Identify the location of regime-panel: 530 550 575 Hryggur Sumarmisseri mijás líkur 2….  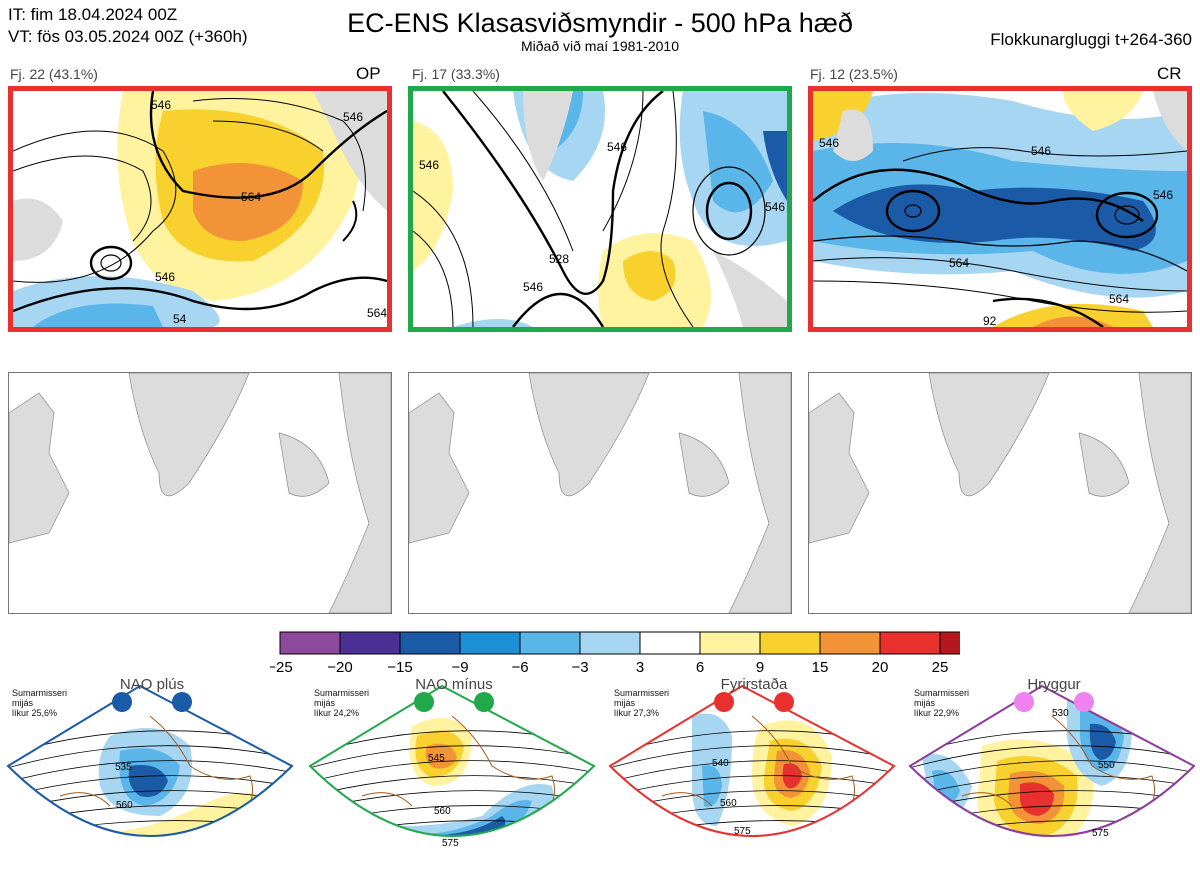
(1051, 773).